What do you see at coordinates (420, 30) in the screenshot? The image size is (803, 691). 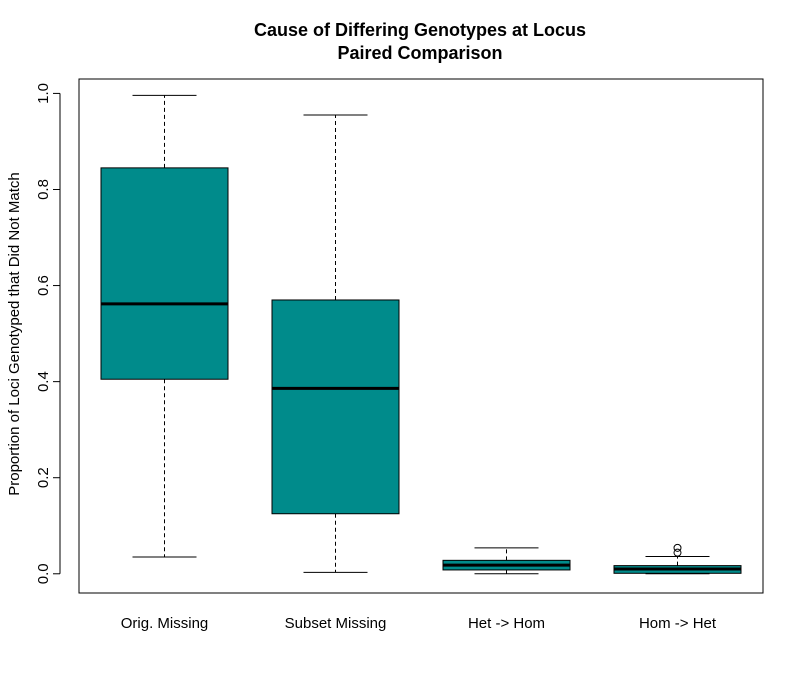 I see `chart-title-line1: Cause of Differing Genotypes at Locus` at bounding box center [420, 30].